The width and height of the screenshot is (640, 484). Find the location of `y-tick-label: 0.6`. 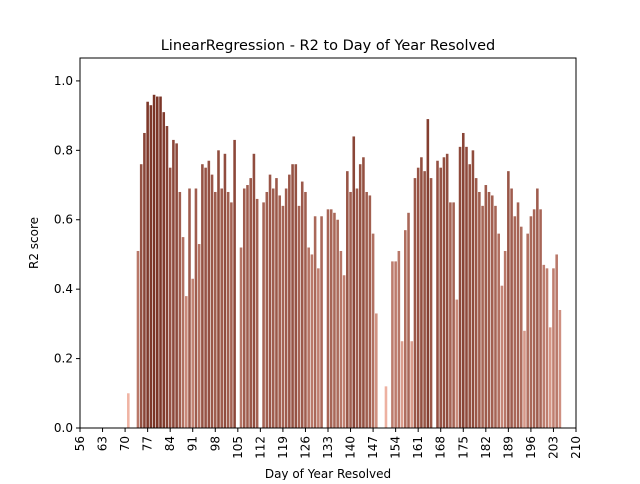

y-tick-label: 0.6 is located at coordinates (63, 220).